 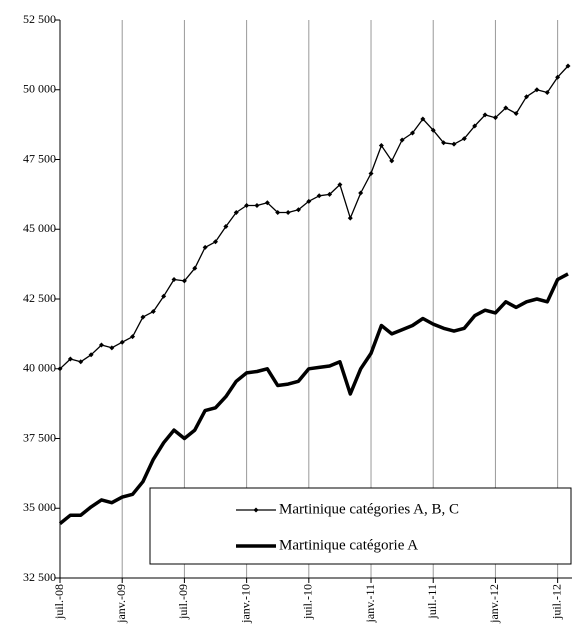 What do you see at coordinates (348, 545) in the screenshot?
I see `legend-label: Martinique catégorie A` at bounding box center [348, 545].